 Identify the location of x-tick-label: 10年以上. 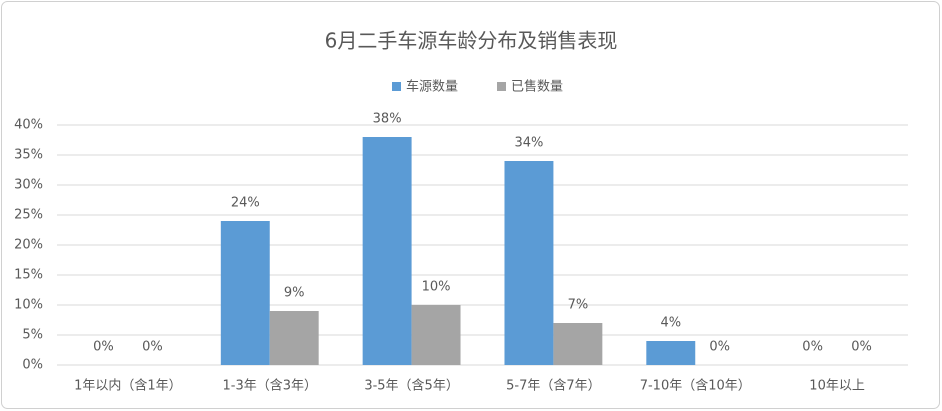
(837, 386).